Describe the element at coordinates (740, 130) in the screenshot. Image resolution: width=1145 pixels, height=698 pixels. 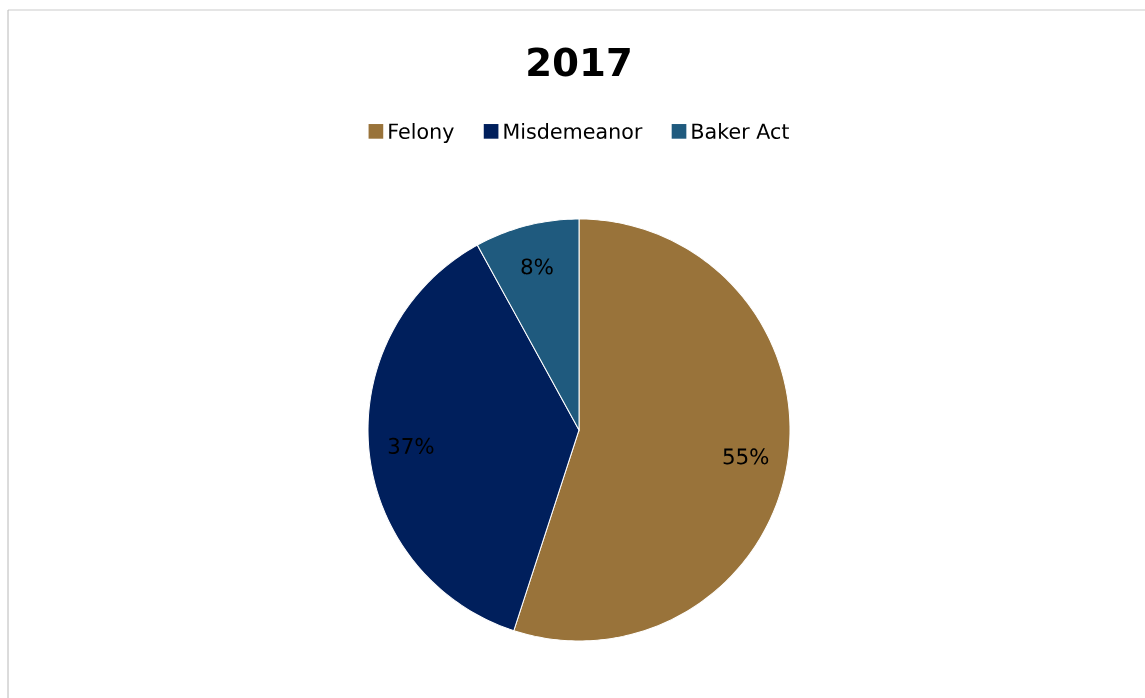
I see `legend-label: Baker Act` at that location.